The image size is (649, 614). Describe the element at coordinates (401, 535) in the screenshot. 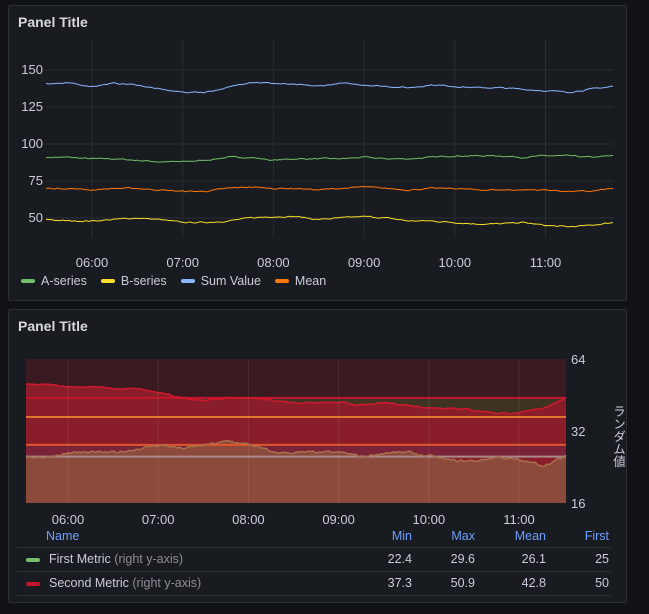

I see `col-min: Min` at that location.